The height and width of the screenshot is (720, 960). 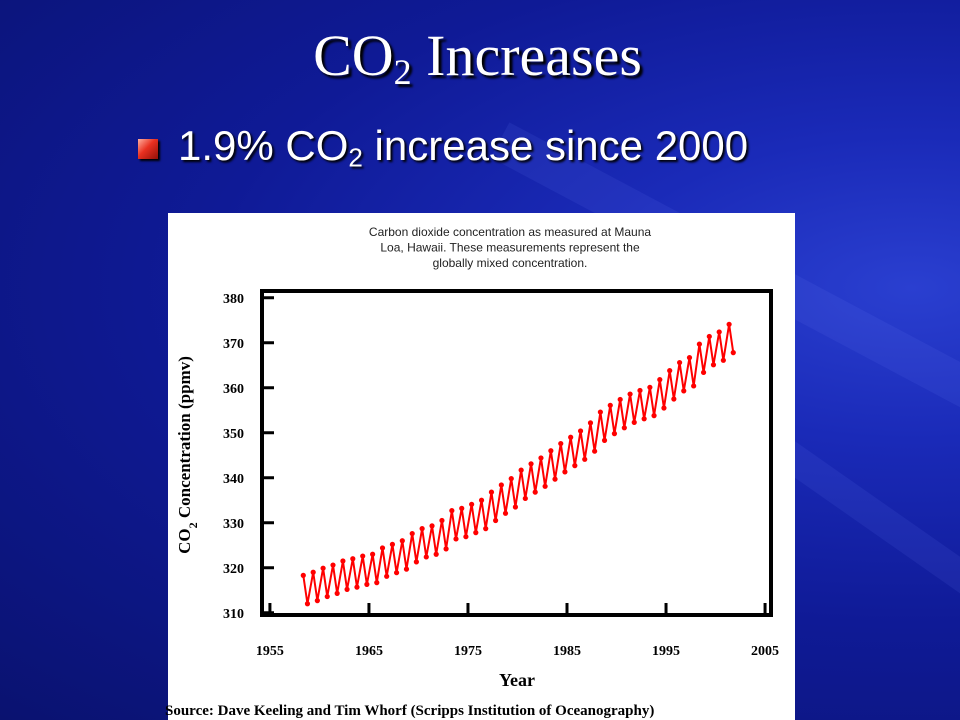 What do you see at coordinates (233, 569) in the screenshot?
I see `y-tick-label: 320` at bounding box center [233, 569].